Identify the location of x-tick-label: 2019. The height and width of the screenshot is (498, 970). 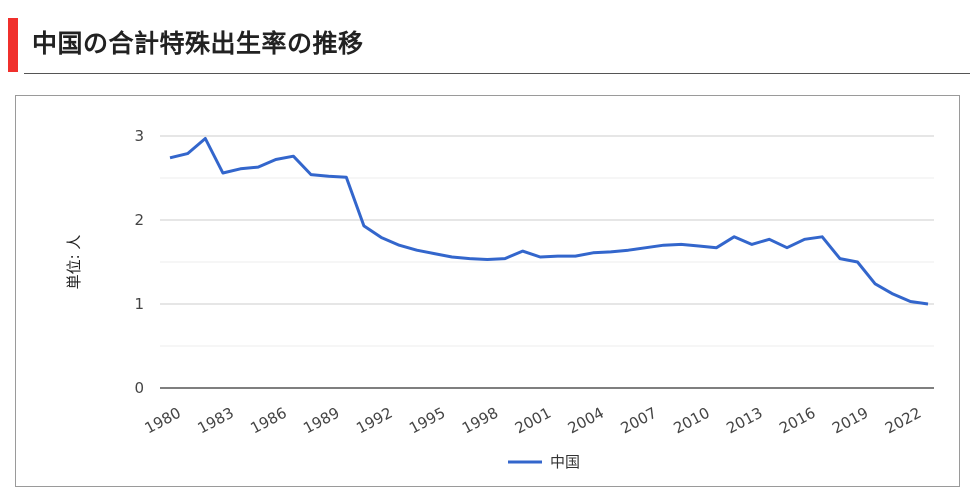
(850, 421).